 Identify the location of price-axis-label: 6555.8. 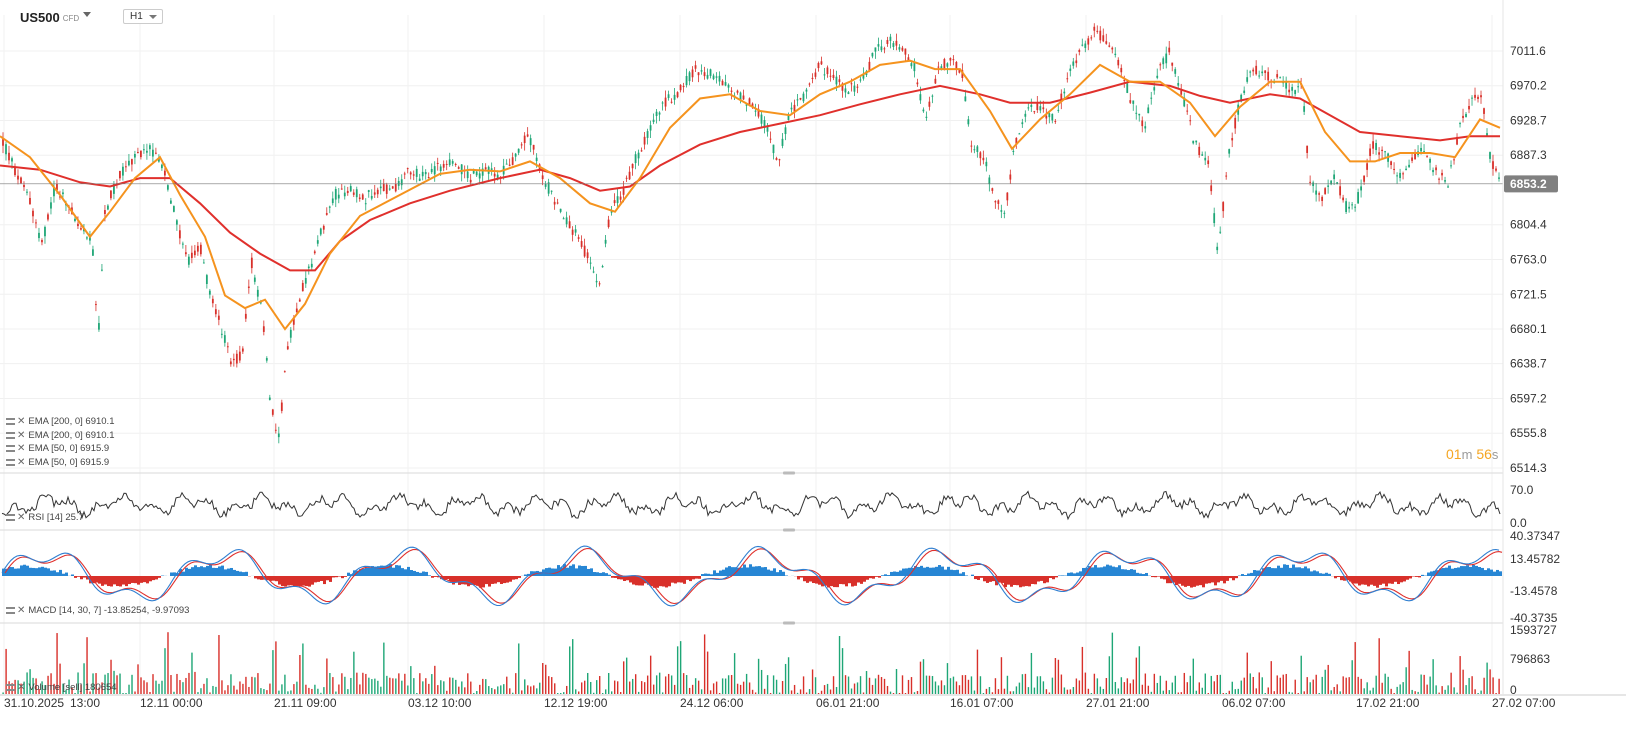
(1528, 433).